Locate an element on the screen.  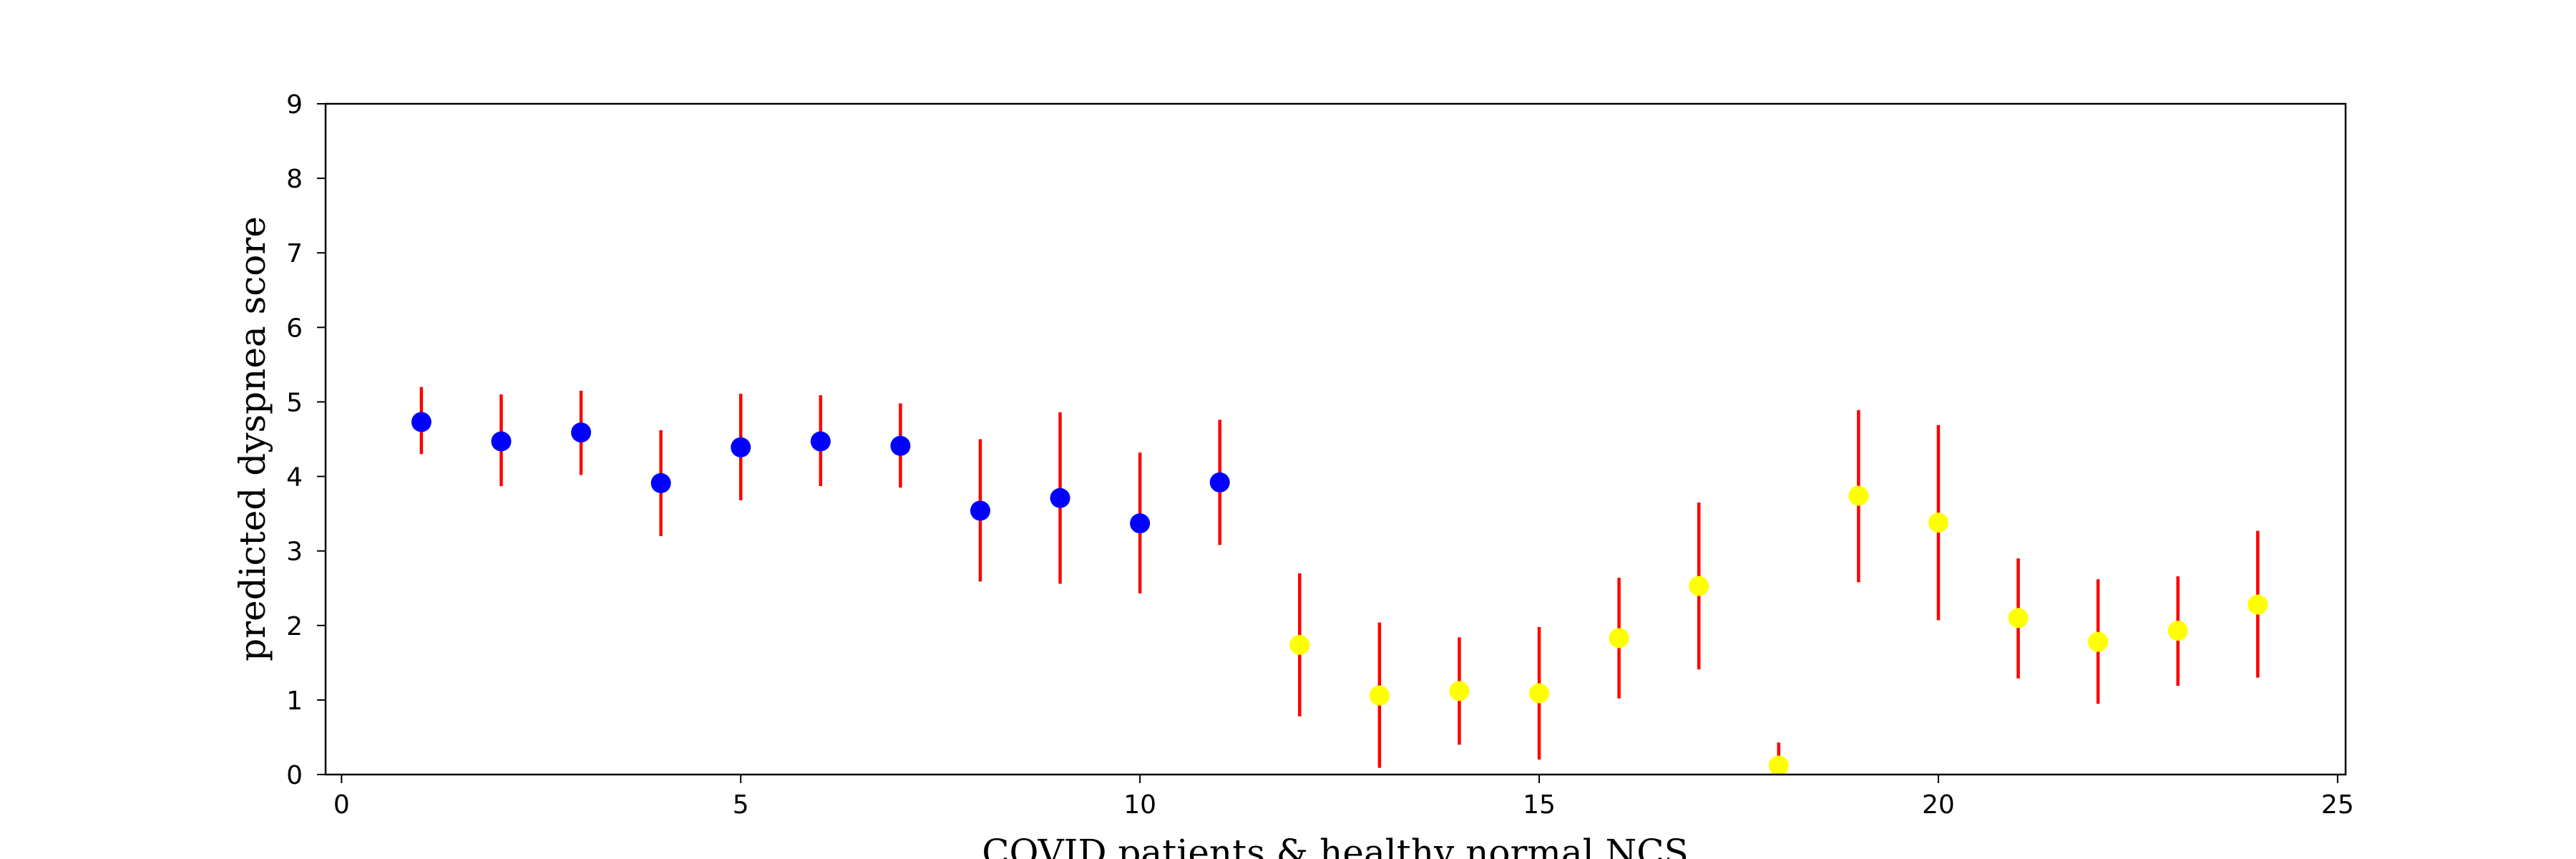
x-tick-label: 15 is located at coordinates (1539, 805).